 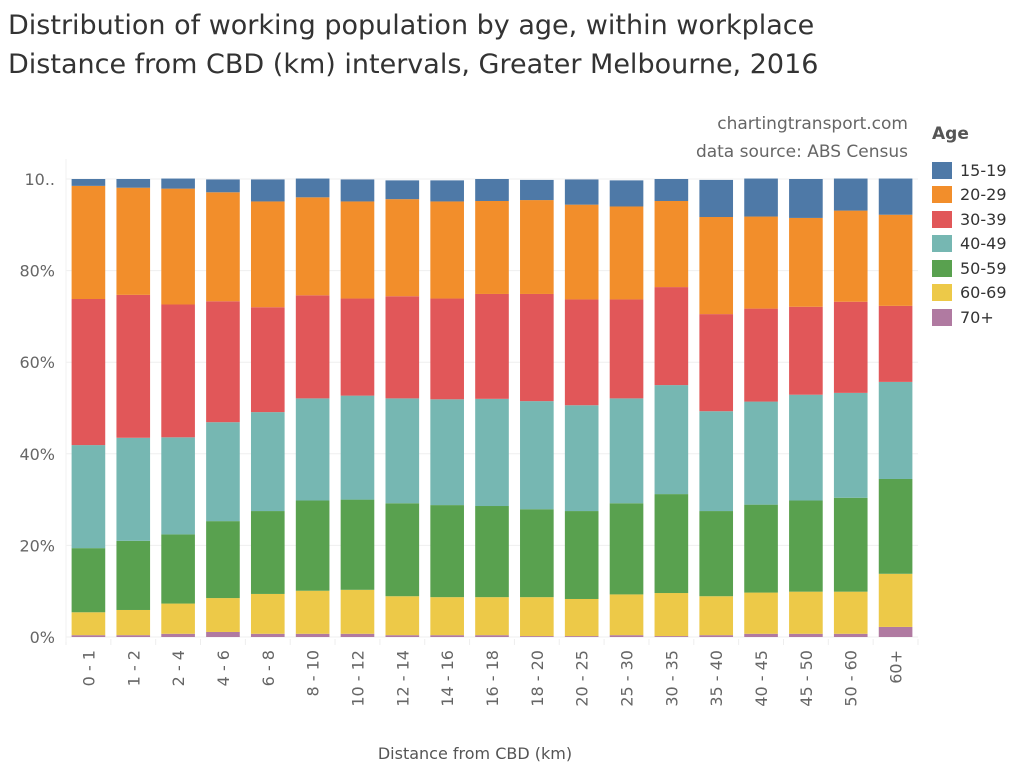 What do you see at coordinates (969, 170) in the screenshot?
I see `legend-item: 15-19` at bounding box center [969, 170].